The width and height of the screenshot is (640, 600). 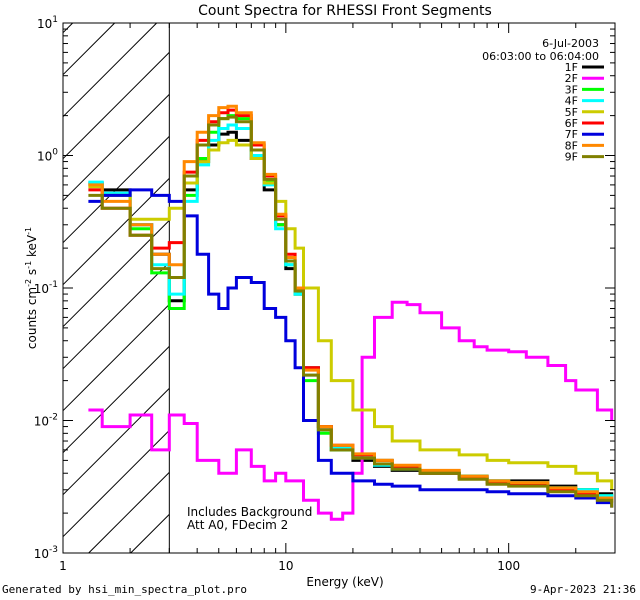 What do you see at coordinates (31, 288) in the screenshot?
I see `y-axis-label: counts cm-2 s-1 keV-1` at bounding box center [31, 288].